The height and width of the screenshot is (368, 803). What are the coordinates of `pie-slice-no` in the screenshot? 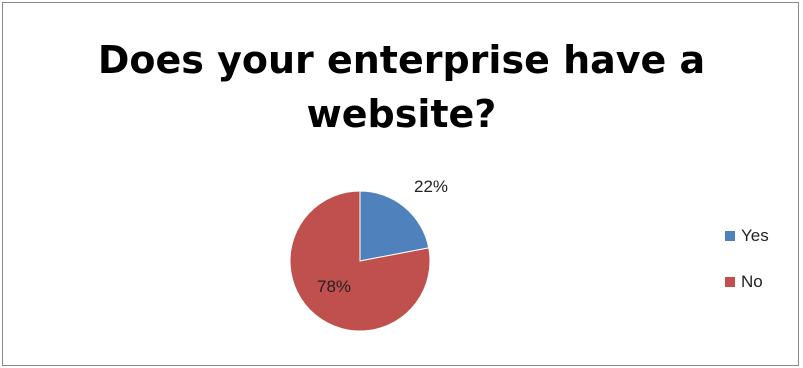 It's located at (360, 261).